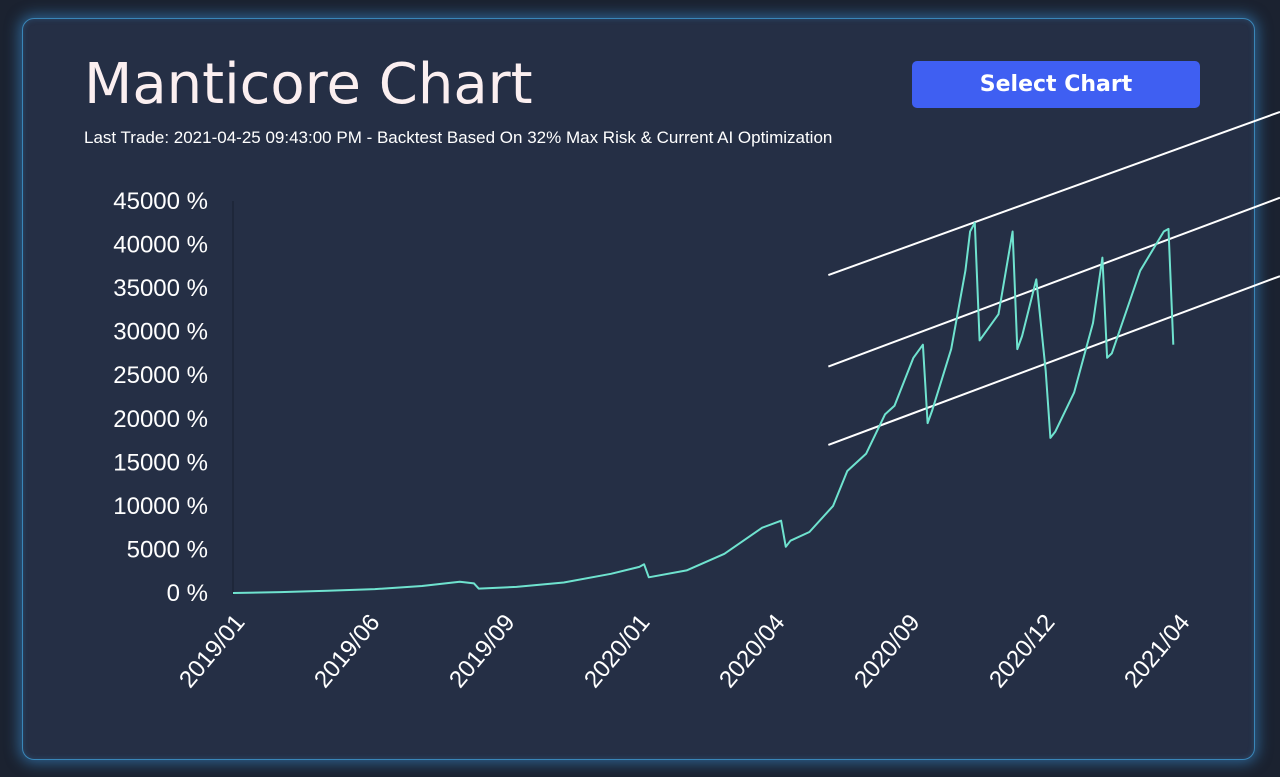 Image resolution: width=1280 pixels, height=777 pixels. Describe the element at coordinates (1056, 84) in the screenshot. I see `select-chart-button: Select Chart` at that location.